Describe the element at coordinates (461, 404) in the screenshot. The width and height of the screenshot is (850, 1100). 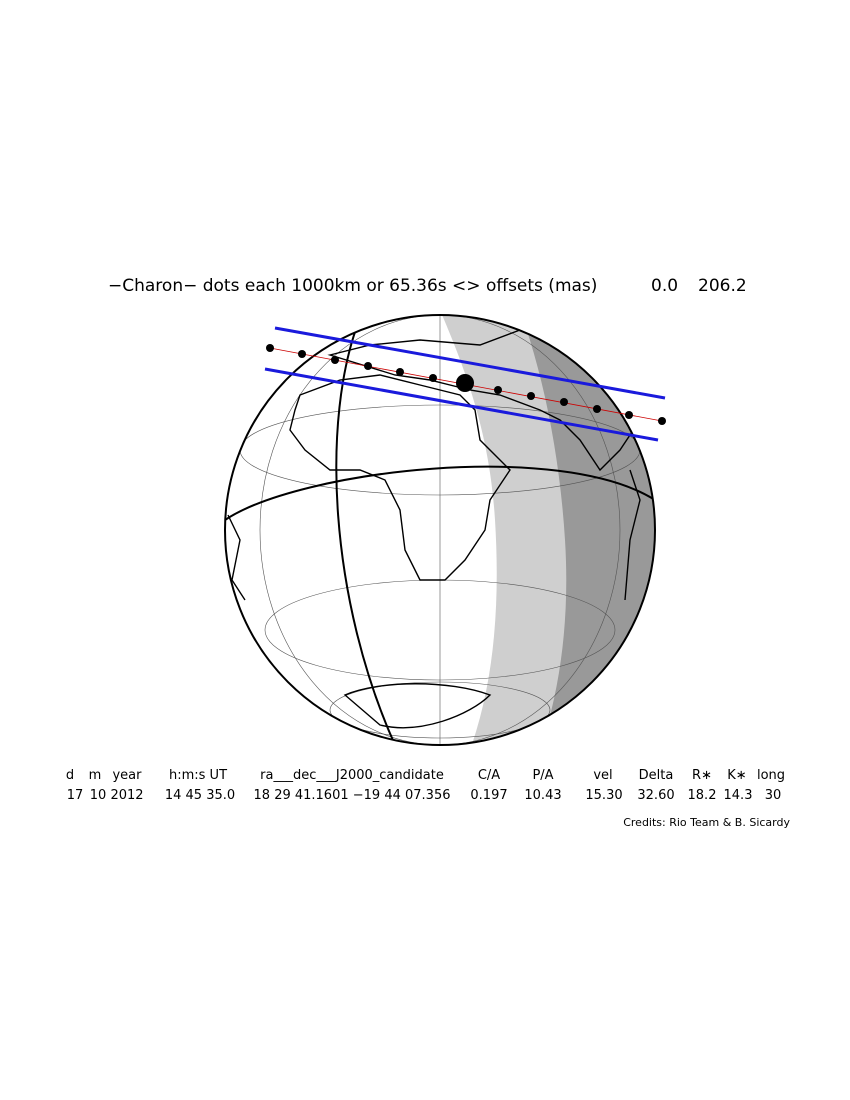
I see `south-limit` at that location.